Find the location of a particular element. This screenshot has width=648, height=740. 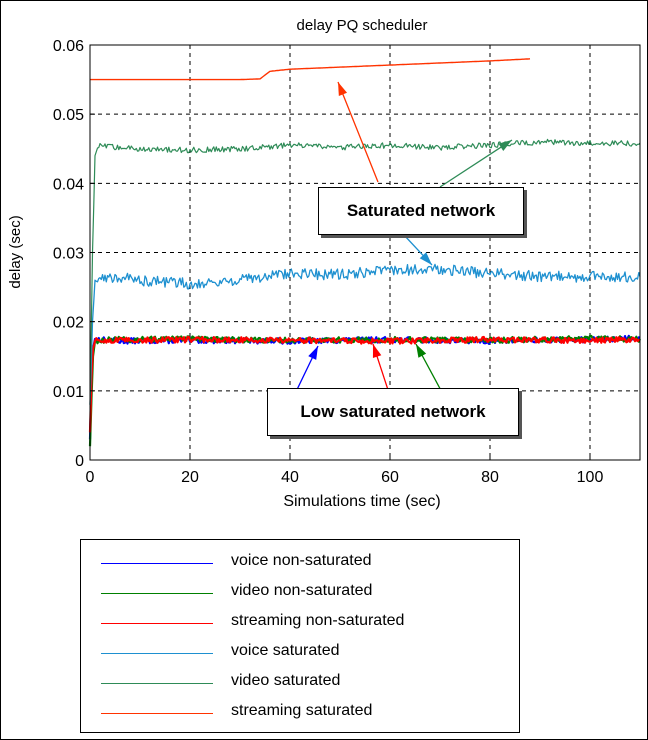

annotation-saturated-network: Saturated network is located at coordinates (421, 211).